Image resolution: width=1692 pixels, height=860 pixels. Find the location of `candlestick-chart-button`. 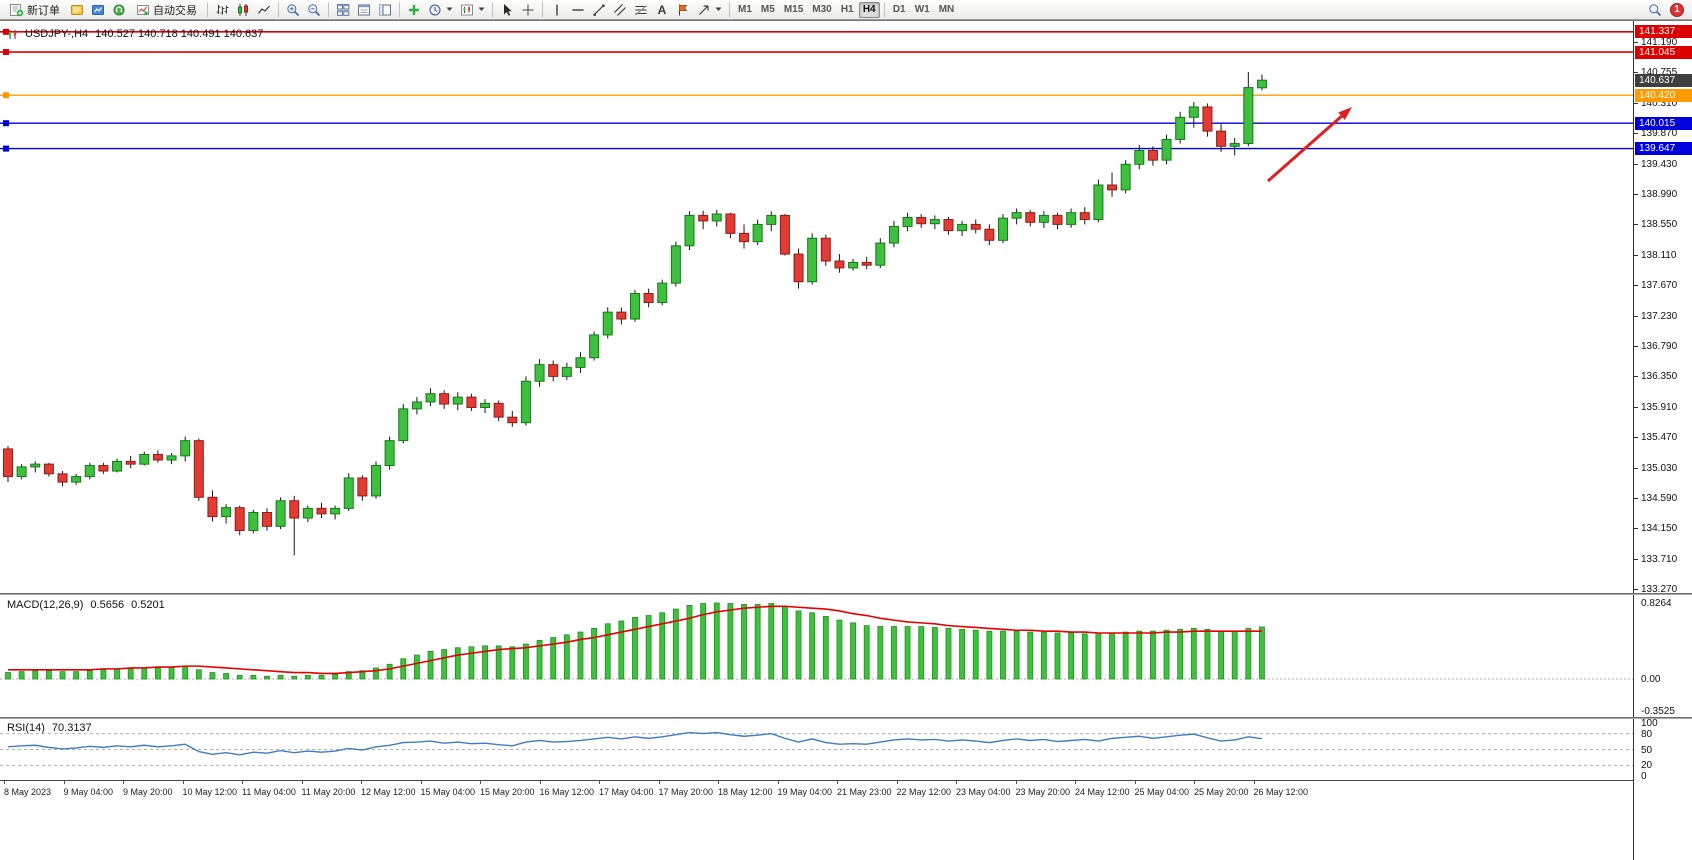

candlestick-chart-button is located at coordinates (243, 10).